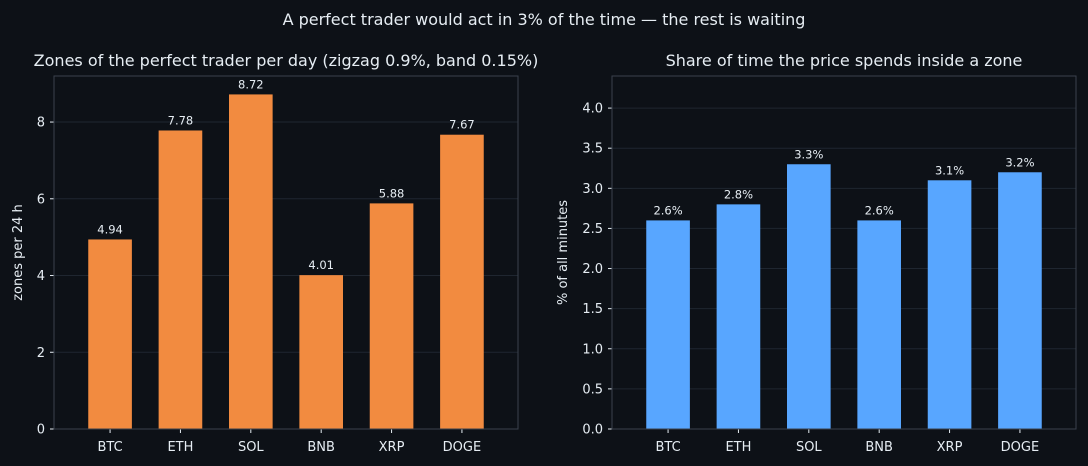 This screenshot has height=466, width=1088. Describe the element at coordinates (592, 309) in the screenshot. I see `panel2-ytick-label: 1.5` at that location.